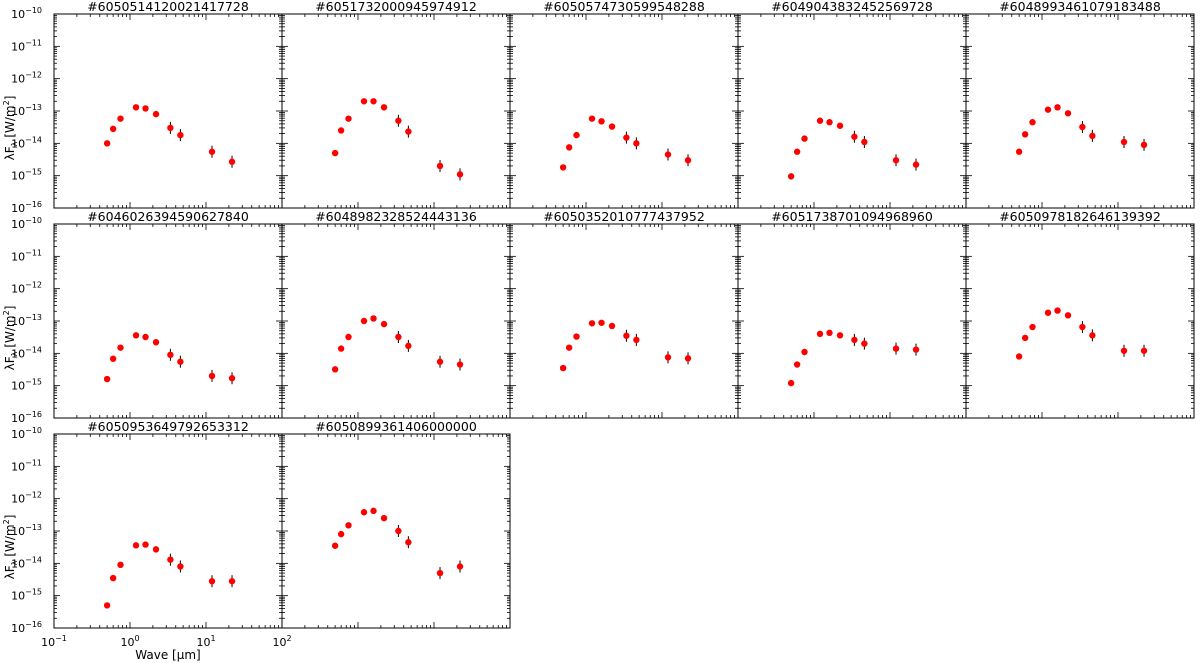  Describe the element at coordinates (205, 641) in the screenshot. I see `x-tick-label: 101` at that location.